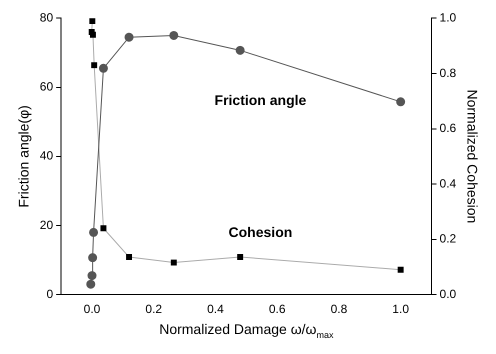  What do you see at coordinates (448, 239) in the screenshot?
I see `y2-tick-label: 0.2` at bounding box center [448, 239].